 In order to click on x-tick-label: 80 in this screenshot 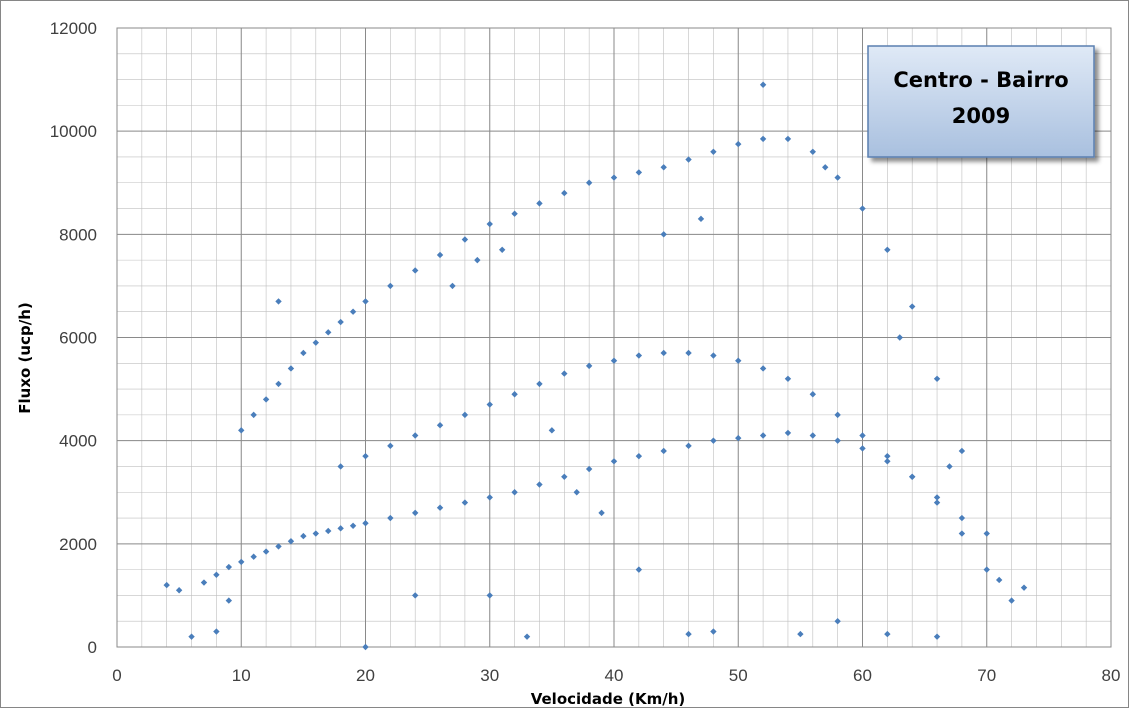, I will do `click(1111, 675)`.